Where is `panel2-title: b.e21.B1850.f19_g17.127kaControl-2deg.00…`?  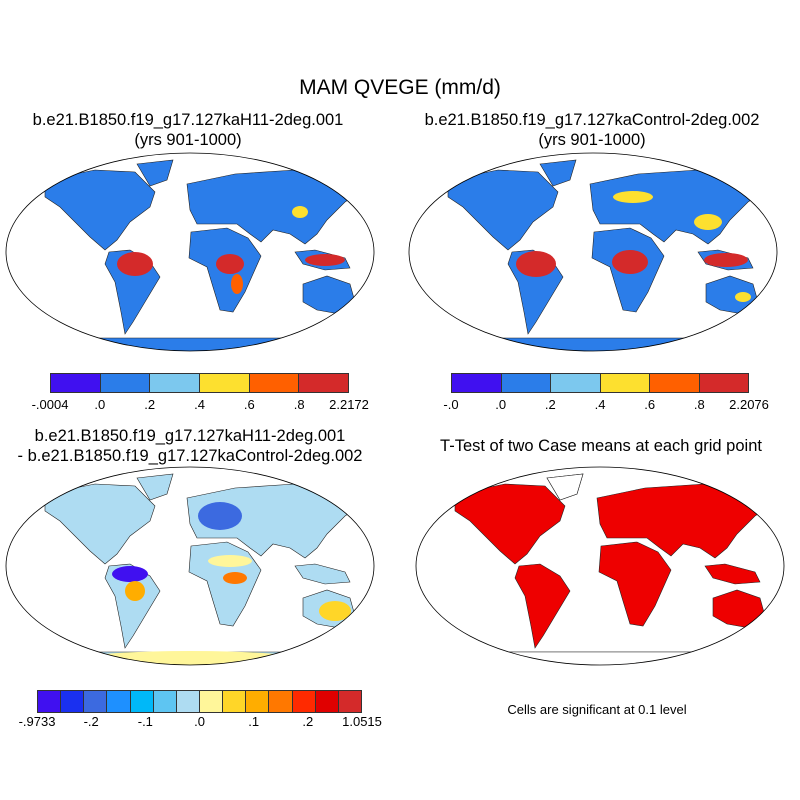 panel2-title: b.e21.B1850.f19_g17.127kaControl-2deg.00… is located at coordinates (592, 120).